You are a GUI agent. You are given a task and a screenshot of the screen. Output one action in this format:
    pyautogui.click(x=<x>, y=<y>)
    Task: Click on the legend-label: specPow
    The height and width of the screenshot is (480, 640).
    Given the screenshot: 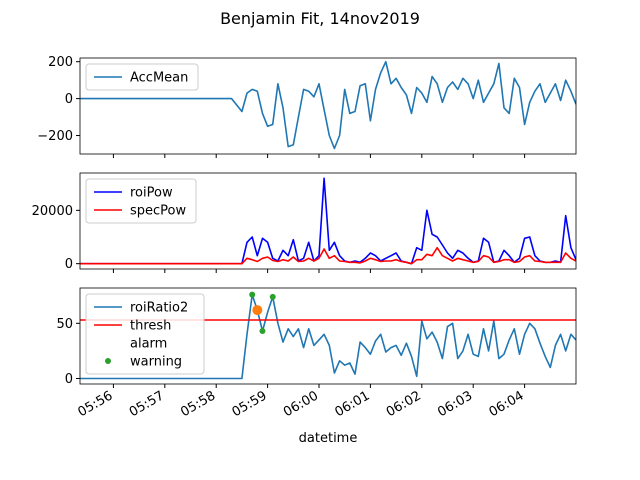 What is the action you would take?
    pyautogui.click(x=158, y=211)
    